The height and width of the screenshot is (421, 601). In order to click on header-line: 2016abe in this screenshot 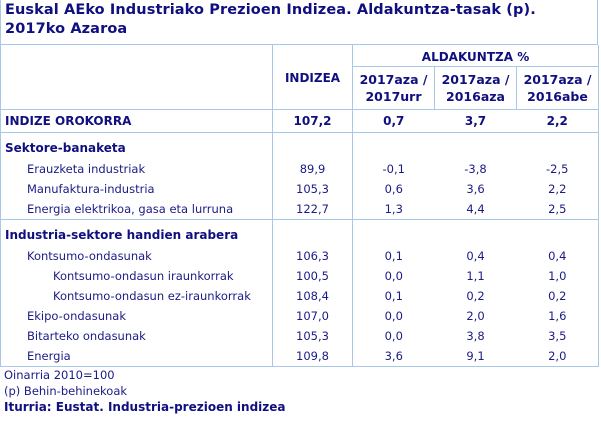, I will do `click(557, 96)`.